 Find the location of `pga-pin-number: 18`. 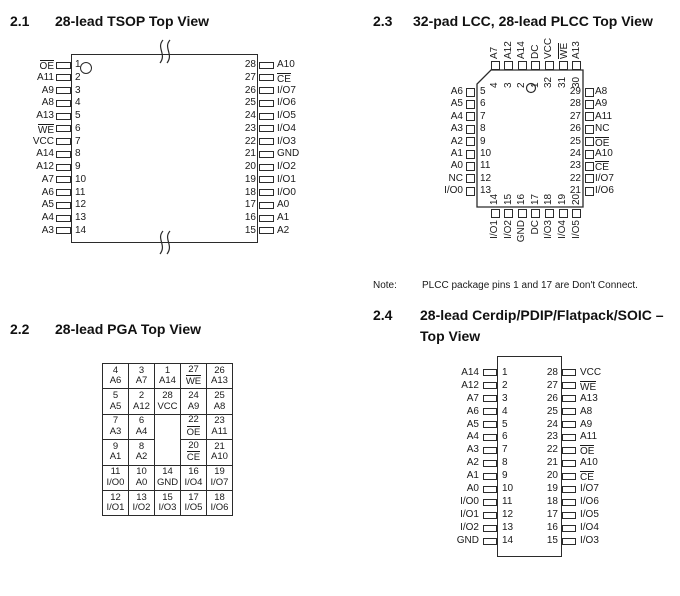

pga-pin-number: 18 is located at coordinates (219, 497).